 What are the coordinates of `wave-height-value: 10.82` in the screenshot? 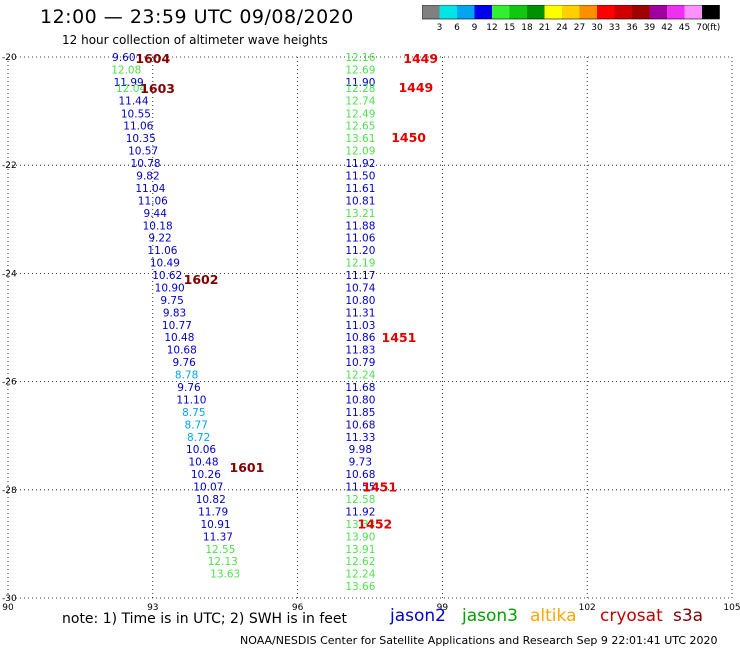 It's located at (211, 500).